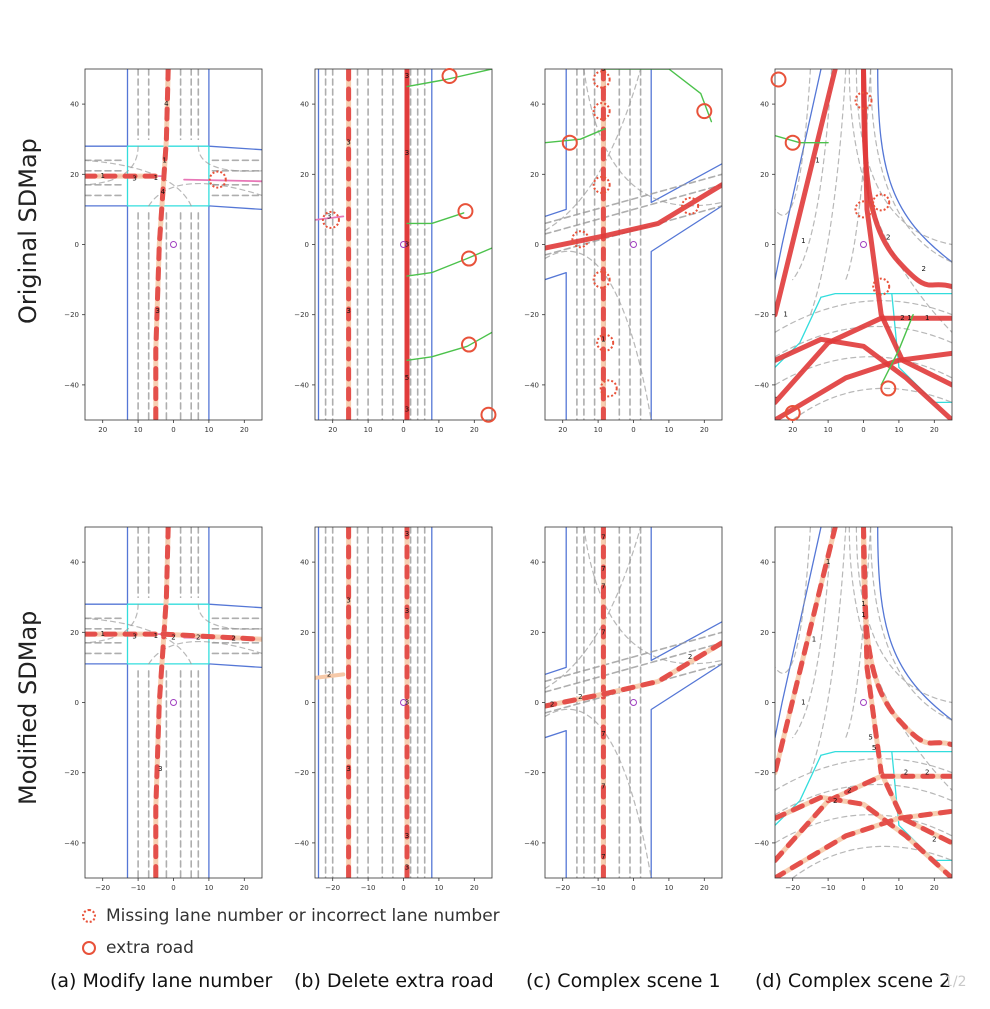 This screenshot has width=990, height=1009. Describe the element at coordinates (531, 315) in the screenshot. I see `y-tick-label: −20` at that location.